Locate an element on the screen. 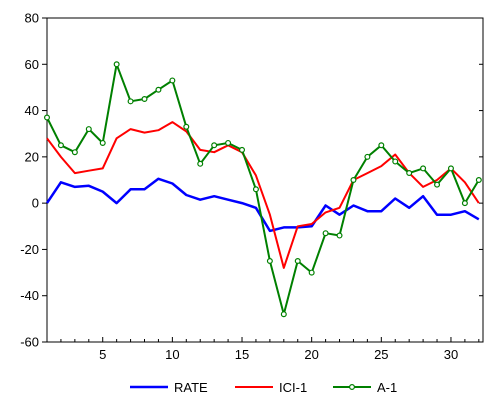 This screenshot has width=484, height=410. y-tick-label: 20 is located at coordinates (32, 156).